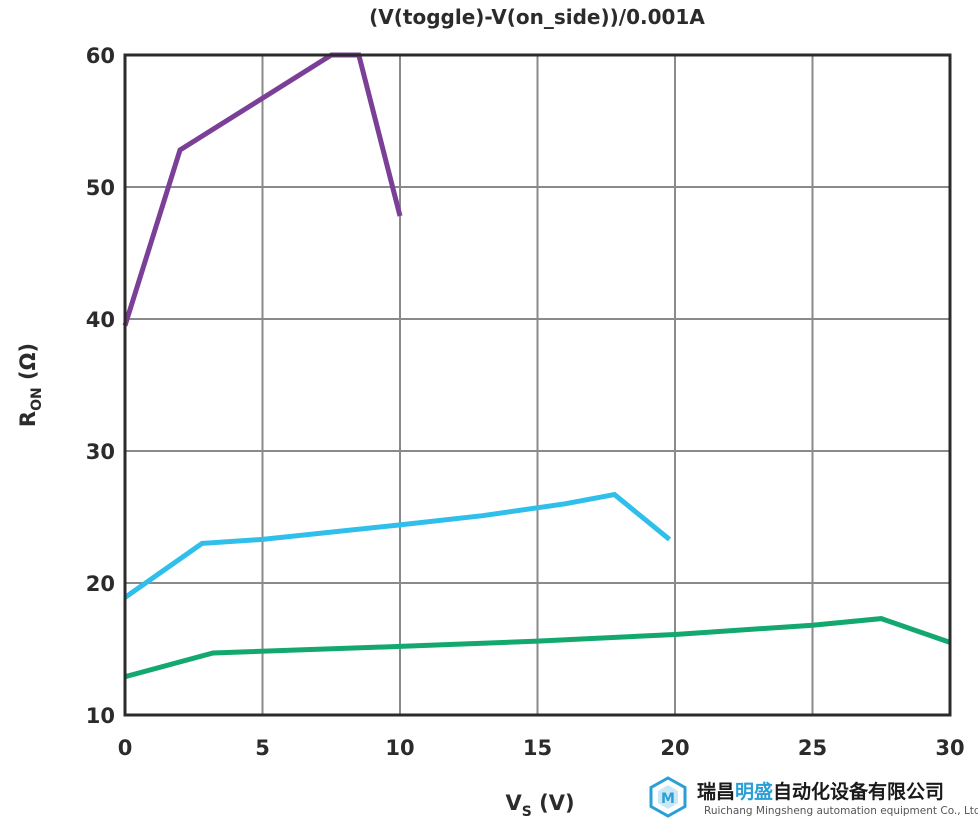 The width and height of the screenshot is (978, 821). I want to click on x-tick-label: 5, so click(262, 748).